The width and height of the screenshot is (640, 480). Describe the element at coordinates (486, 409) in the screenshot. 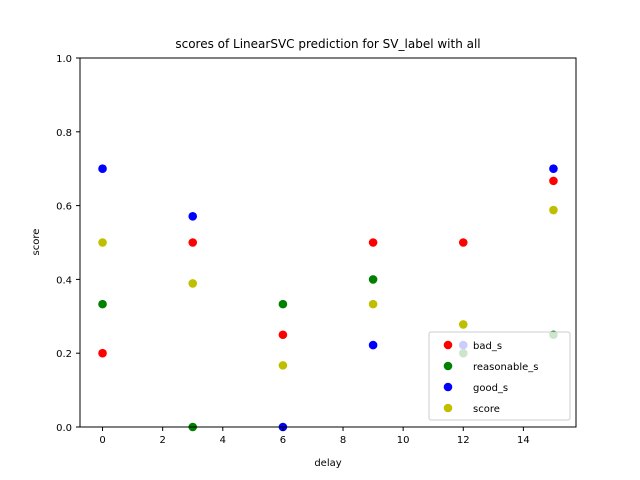

I see `legend-label: score` at that location.